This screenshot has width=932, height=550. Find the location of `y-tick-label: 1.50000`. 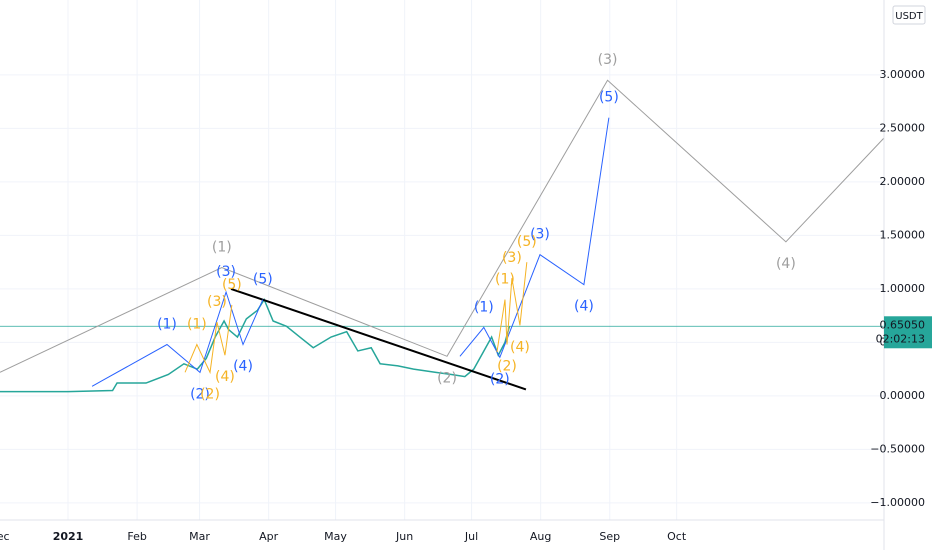

y-tick-label: 1.50000 is located at coordinates (903, 234).